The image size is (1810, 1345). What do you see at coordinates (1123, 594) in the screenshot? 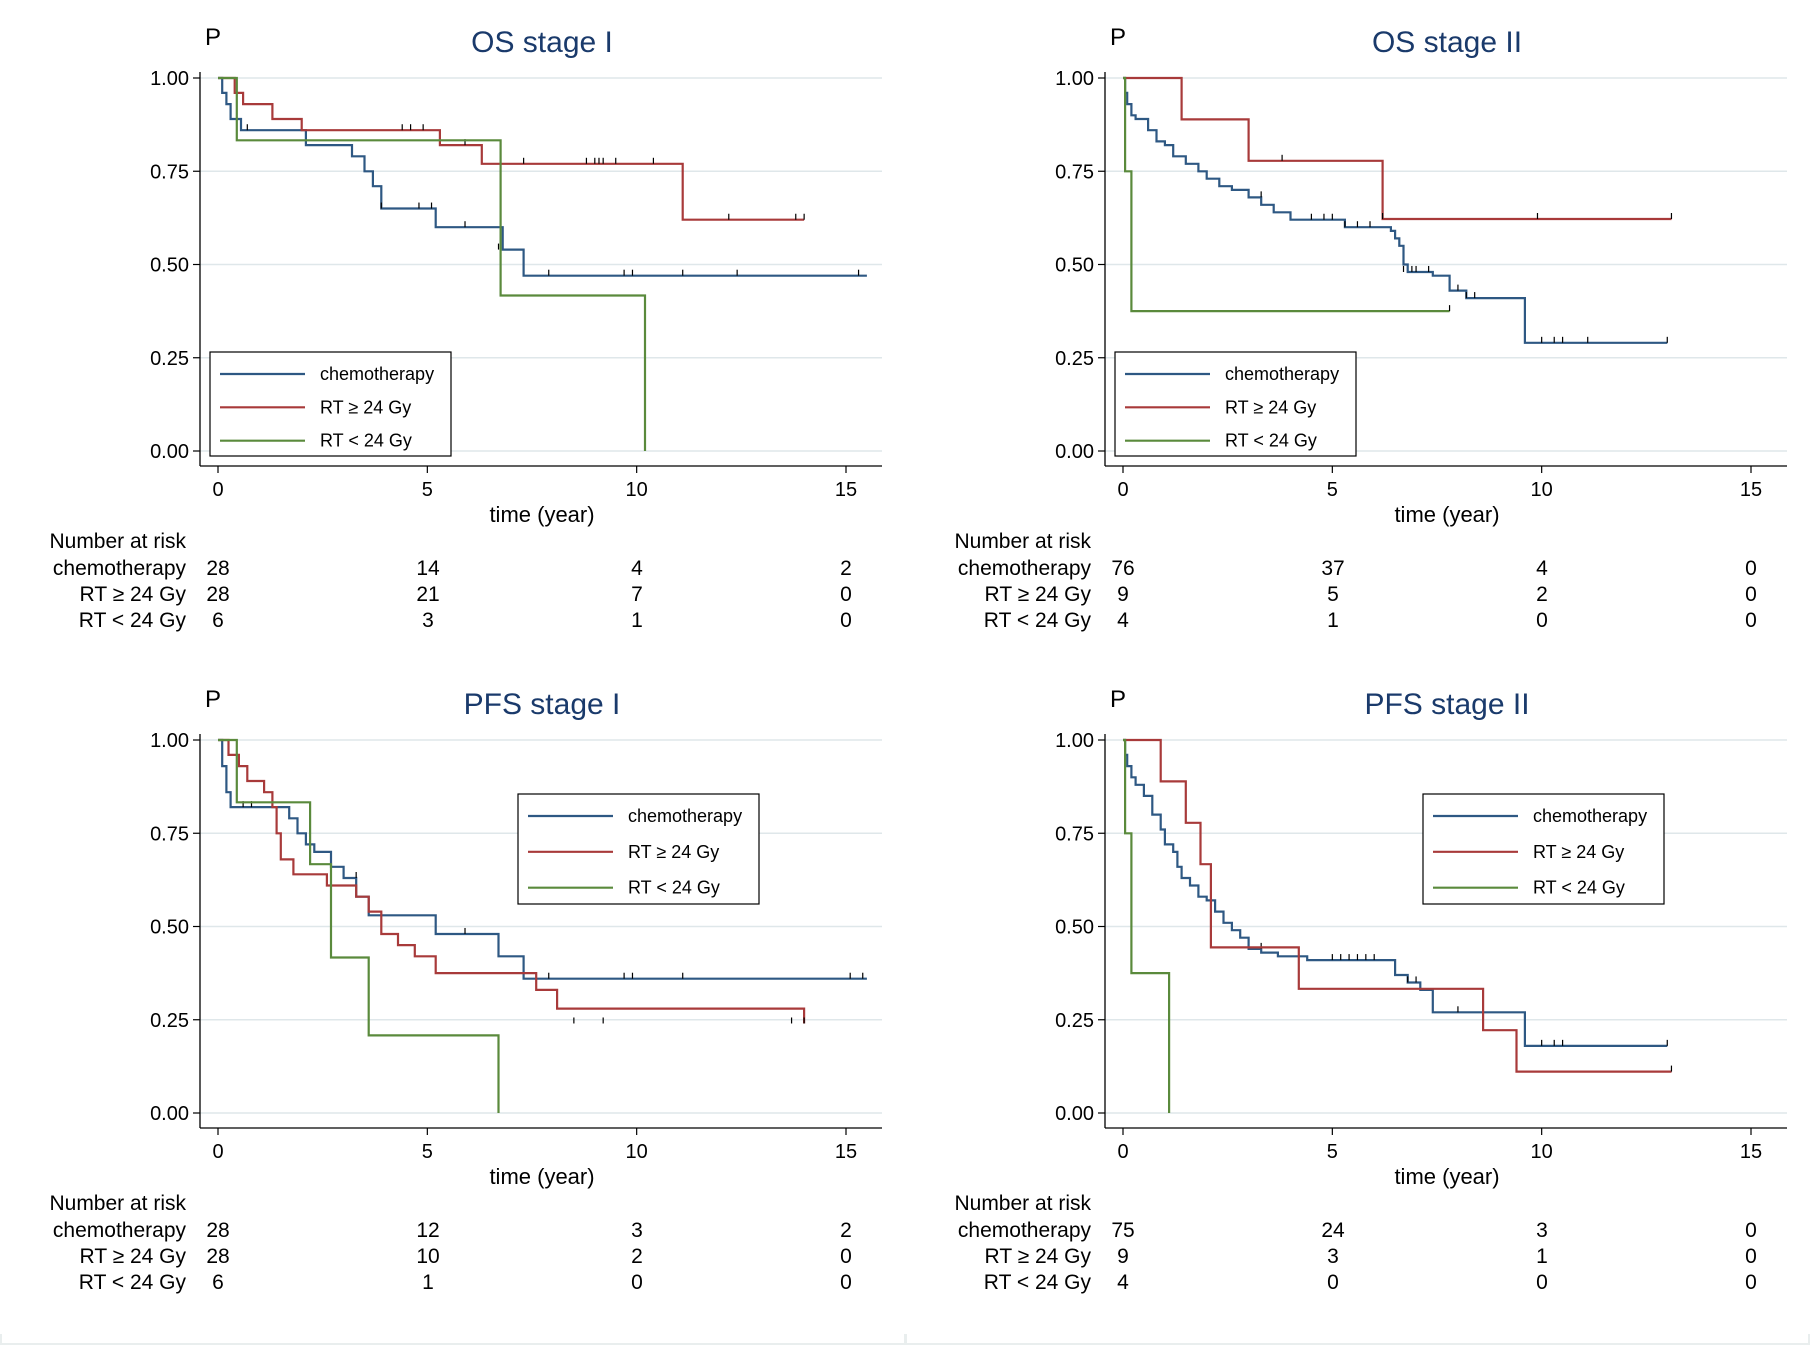
I see `risk-value: 9` at bounding box center [1123, 594].